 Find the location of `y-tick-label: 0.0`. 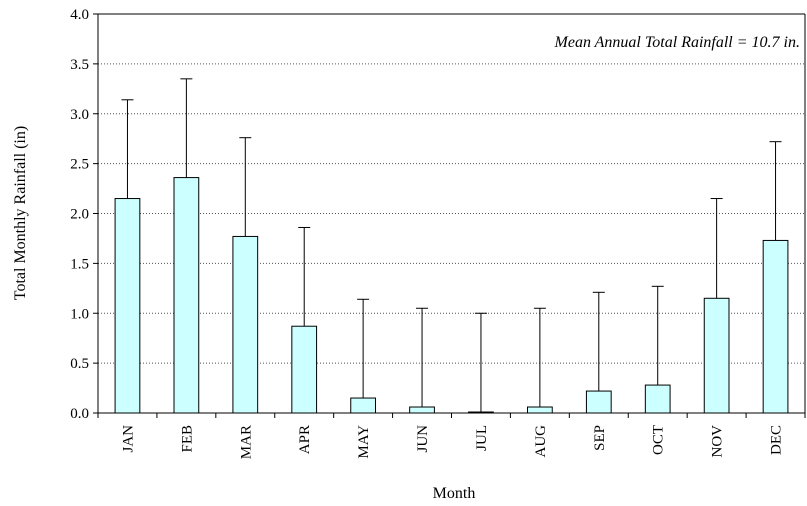

y-tick-label: 0.0 is located at coordinates (79, 414).